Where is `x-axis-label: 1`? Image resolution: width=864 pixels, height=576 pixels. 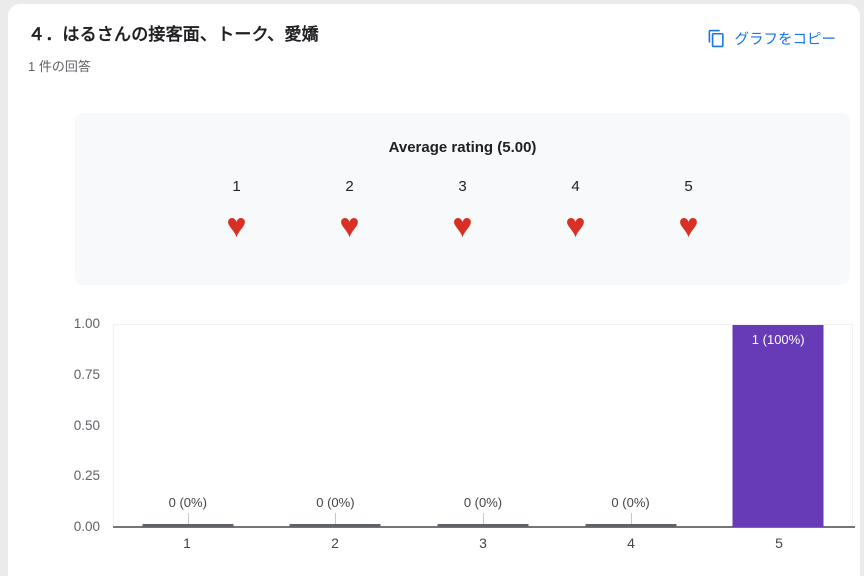
x-axis-label: 1 is located at coordinates (187, 543).